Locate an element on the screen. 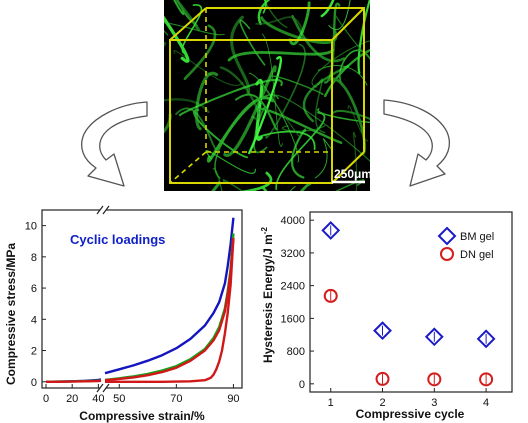 The image size is (528, 423). axis-break-mark-bottom is located at coordinates (103, 388).